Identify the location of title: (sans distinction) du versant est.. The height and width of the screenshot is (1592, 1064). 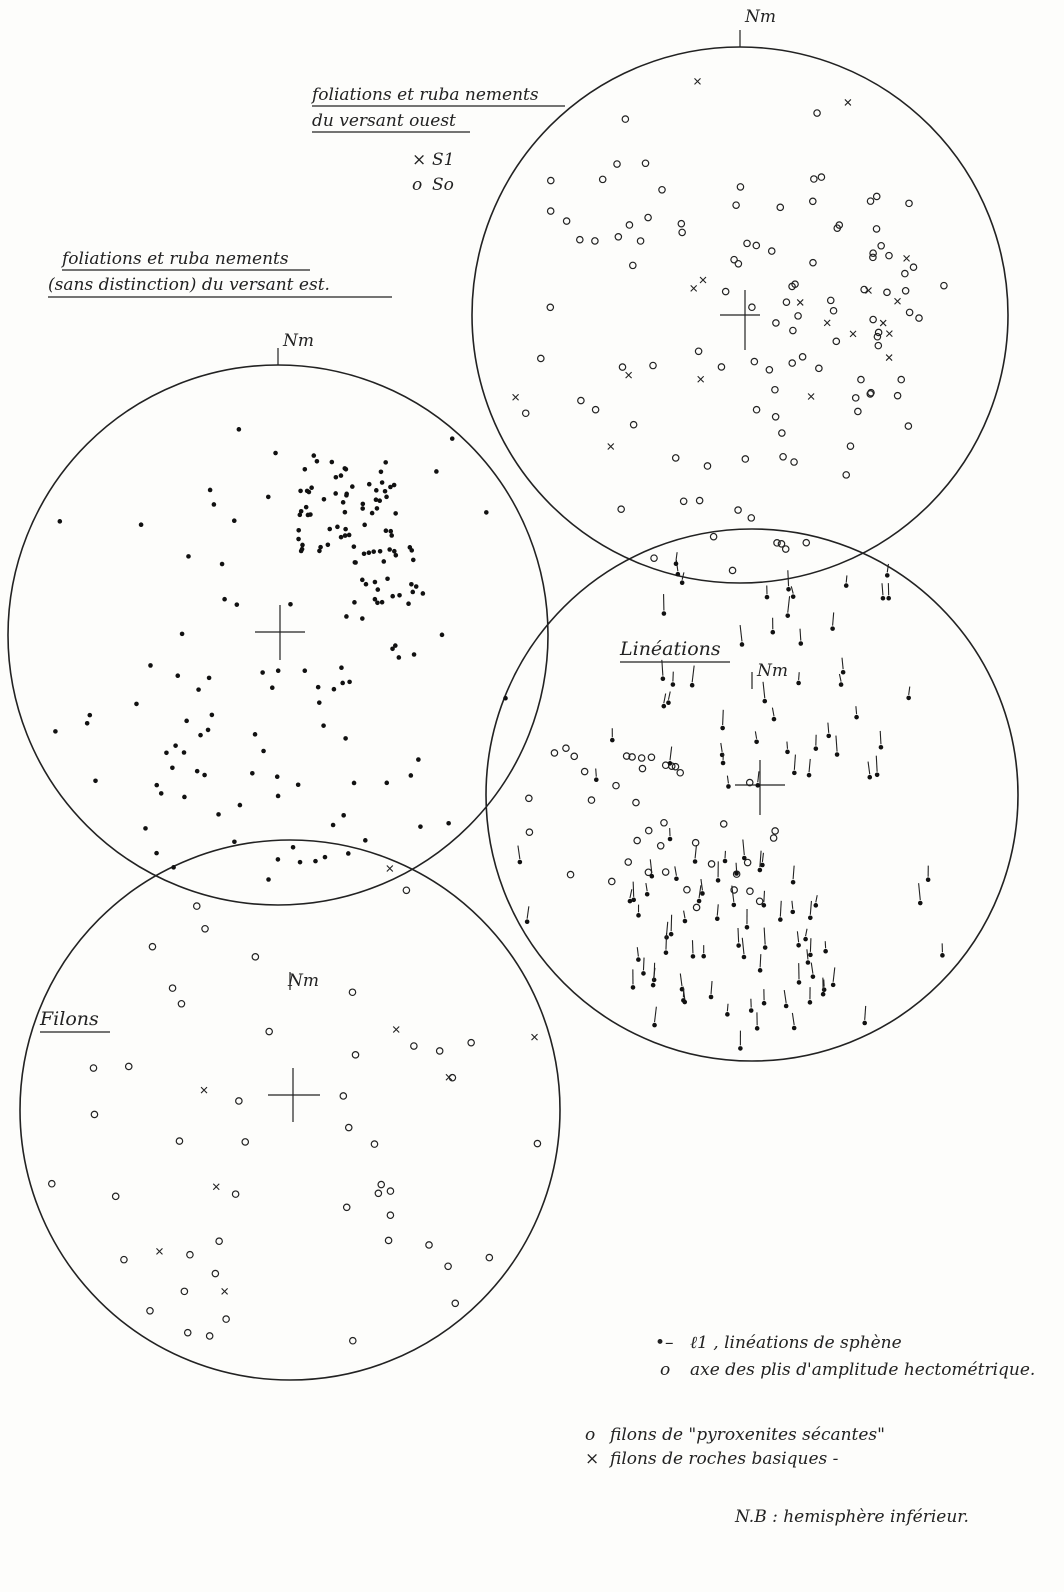
(189, 285).